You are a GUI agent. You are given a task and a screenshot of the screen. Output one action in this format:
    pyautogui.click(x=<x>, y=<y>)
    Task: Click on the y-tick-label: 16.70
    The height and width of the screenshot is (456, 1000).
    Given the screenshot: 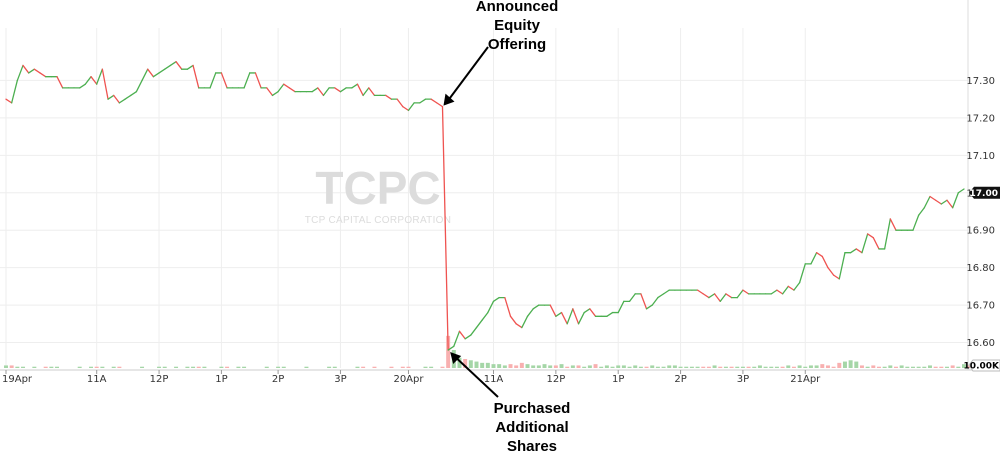 What is the action you would take?
    pyautogui.click(x=980, y=306)
    